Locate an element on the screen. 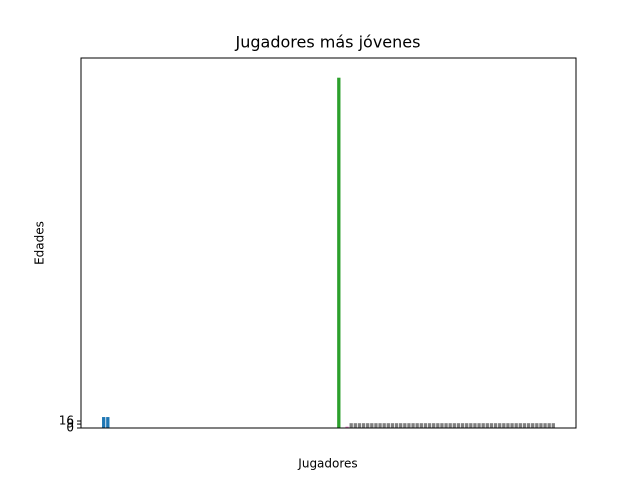 The width and height of the screenshot is (640, 480). y-tick-label: 9 is located at coordinates (70, 424).